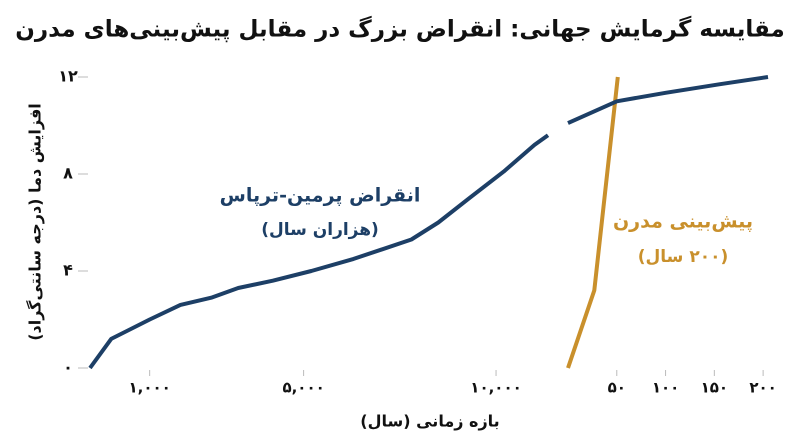 The height and width of the screenshot is (447, 800). What do you see at coordinates (495, 388) in the screenshot?
I see `x-tick-label: ۱۰,۰۰۰` at bounding box center [495, 388].